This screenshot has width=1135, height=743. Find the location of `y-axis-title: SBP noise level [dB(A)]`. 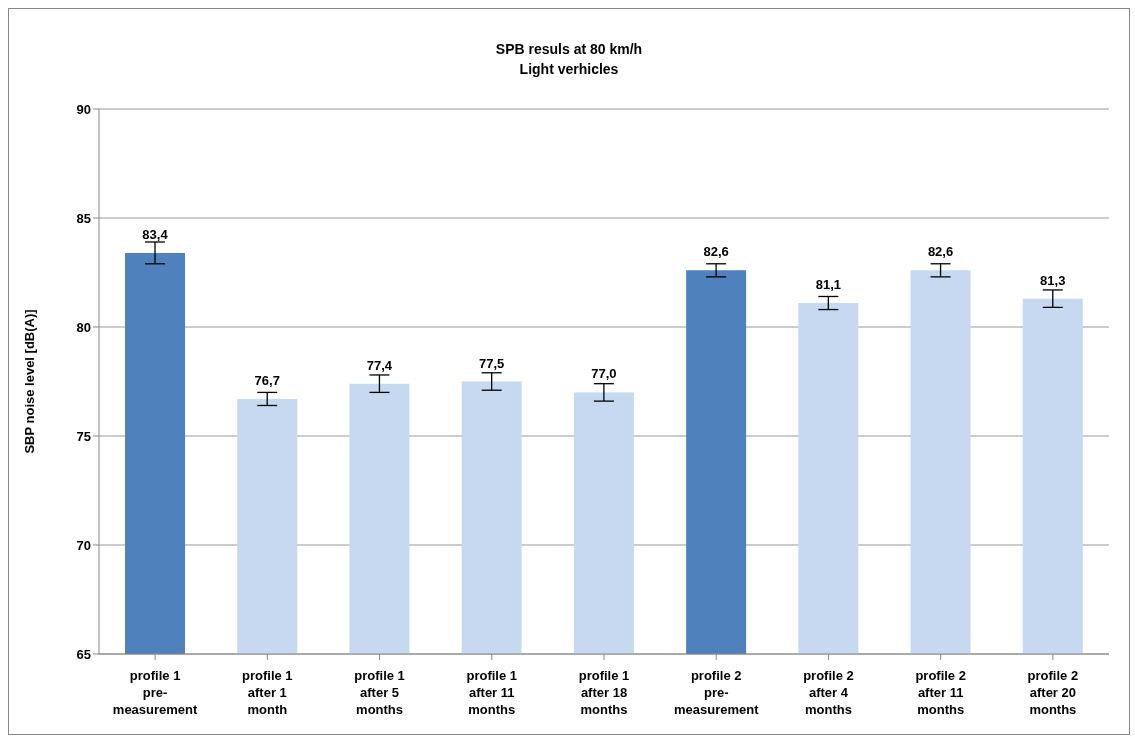

y-axis-title: SBP noise level [dB(A)] is located at coordinates (29, 381).